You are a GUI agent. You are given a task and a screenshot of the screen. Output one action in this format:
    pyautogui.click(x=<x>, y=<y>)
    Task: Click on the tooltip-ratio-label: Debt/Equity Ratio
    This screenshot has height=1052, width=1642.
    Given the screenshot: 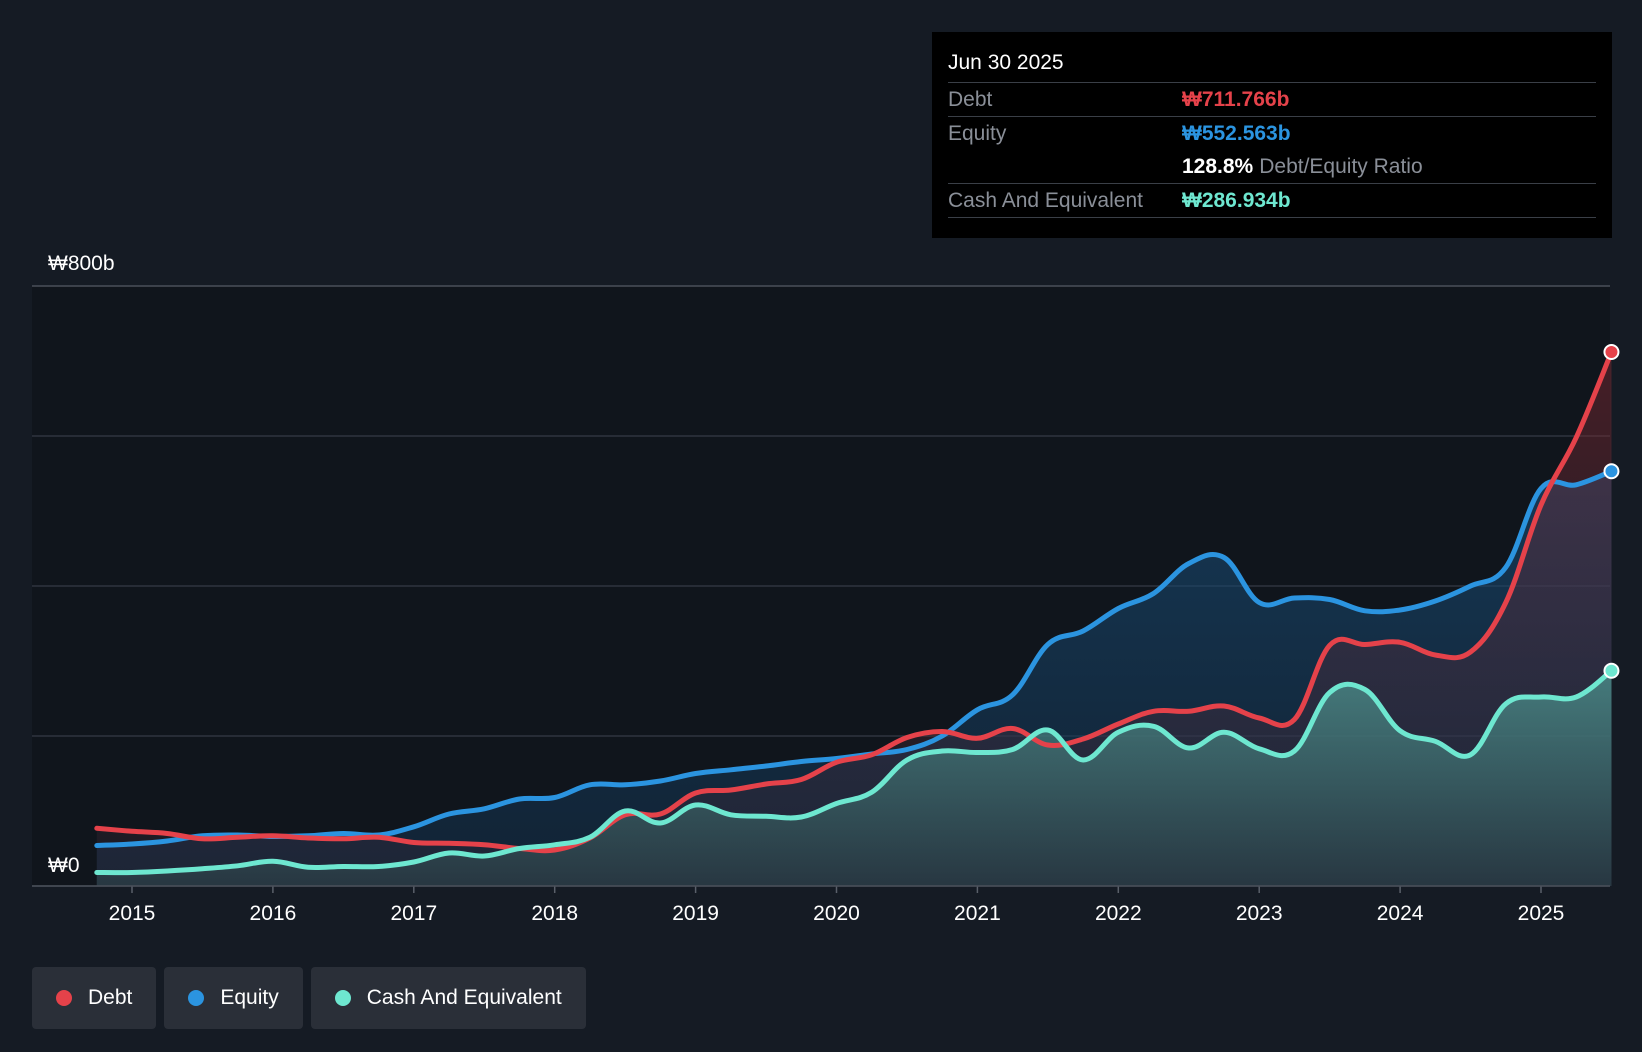 What is the action you would take?
    pyautogui.click(x=1341, y=166)
    